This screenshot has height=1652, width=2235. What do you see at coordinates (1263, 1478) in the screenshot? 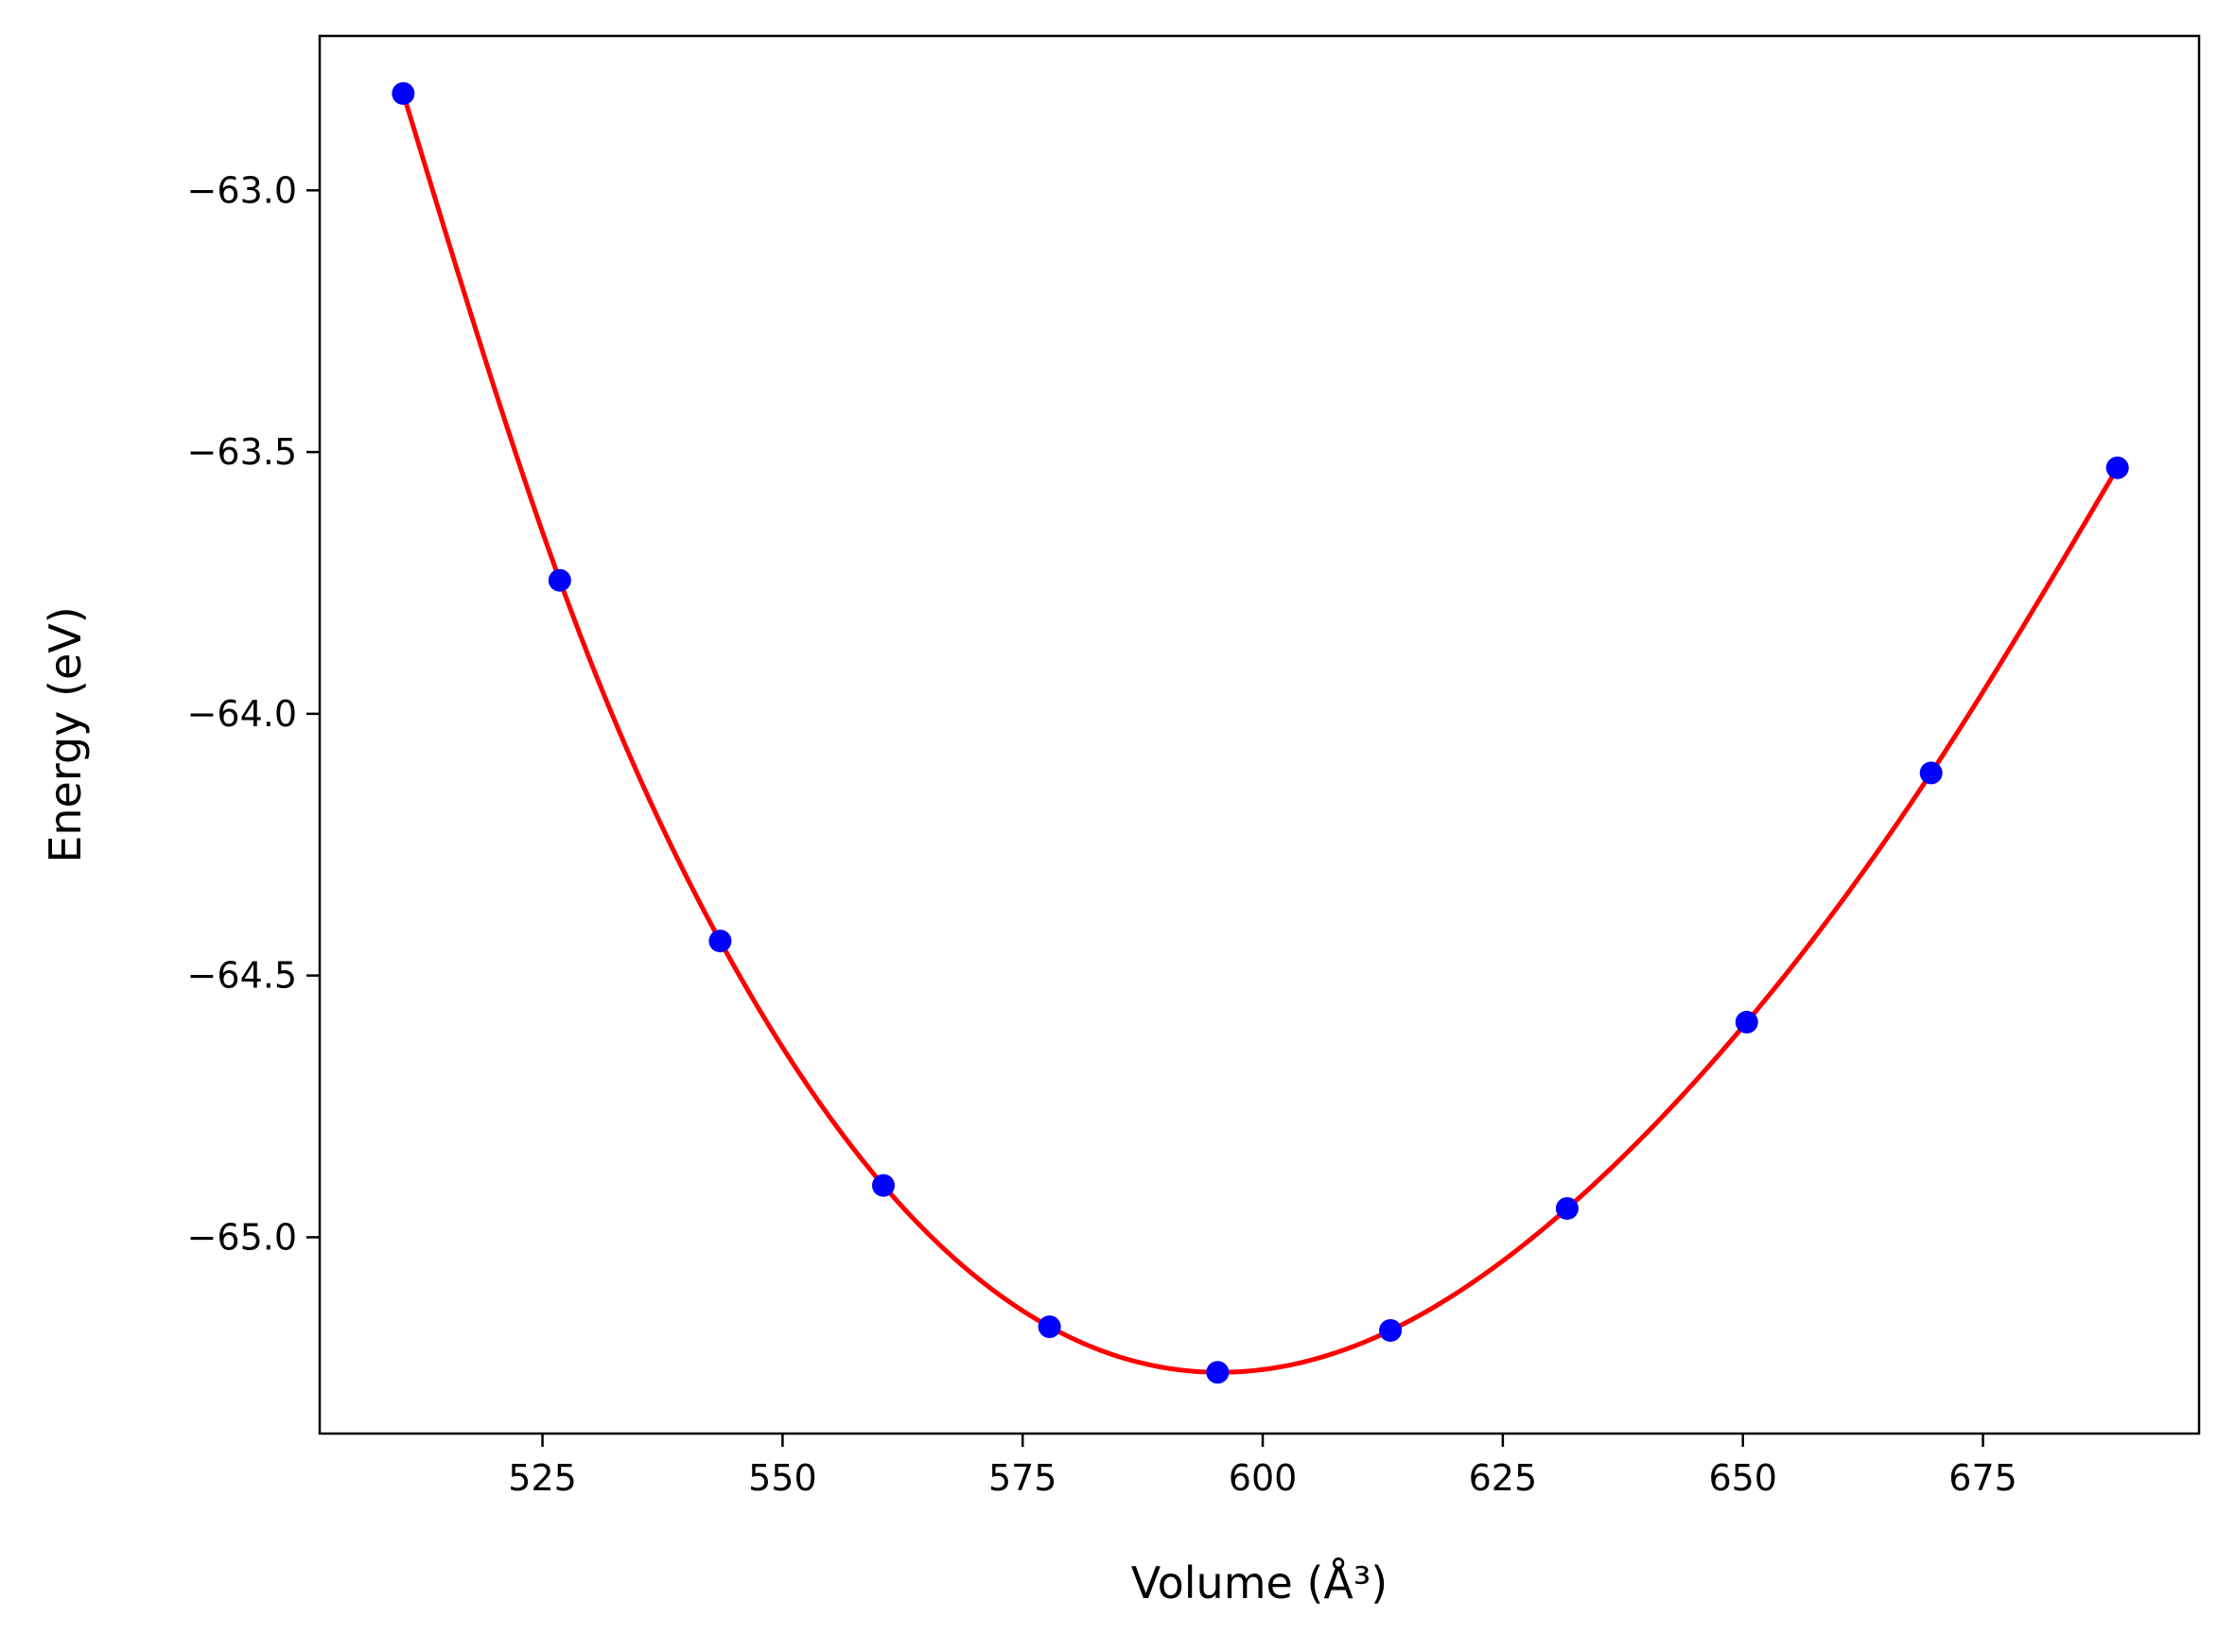
I see `x-tick-label: 600` at bounding box center [1263, 1478].